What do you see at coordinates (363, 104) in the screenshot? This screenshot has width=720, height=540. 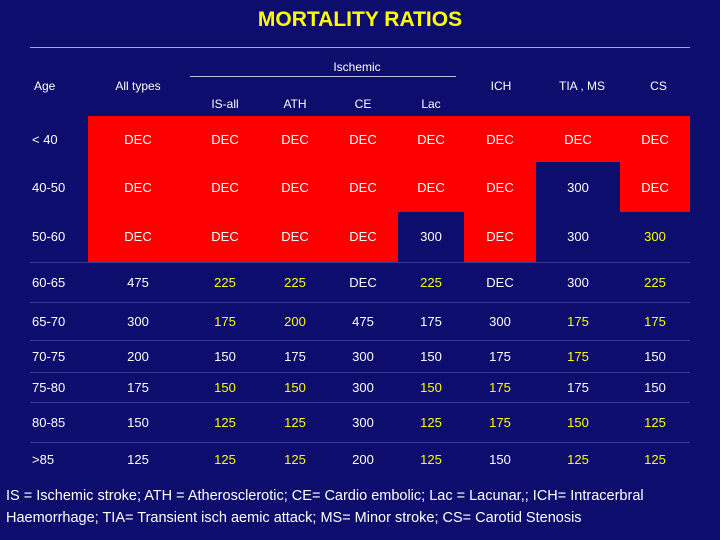 I see `header-ce: CE` at bounding box center [363, 104].